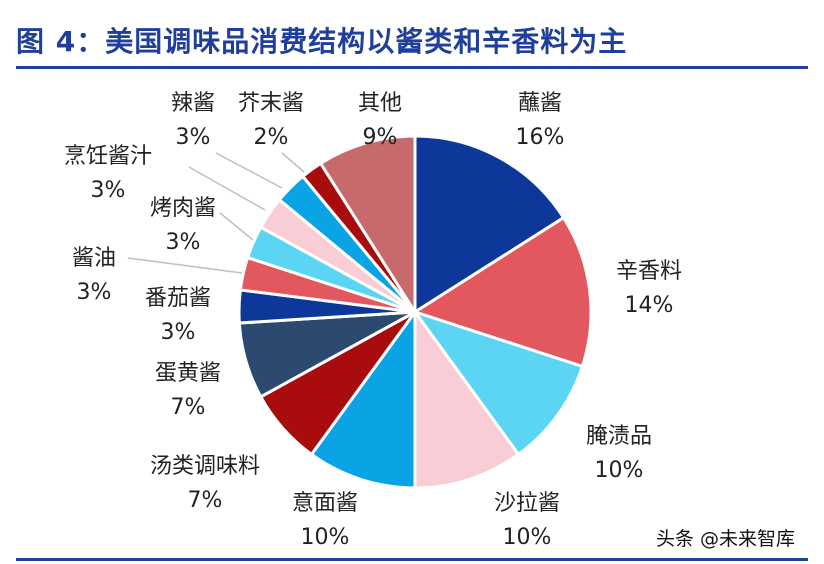 Image resolution: width=824 pixels, height=564 pixels. What do you see at coordinates (205, 466) in the screenshot?
I see `slice-label: 汤类调味料` at bounding box center [205, 466].